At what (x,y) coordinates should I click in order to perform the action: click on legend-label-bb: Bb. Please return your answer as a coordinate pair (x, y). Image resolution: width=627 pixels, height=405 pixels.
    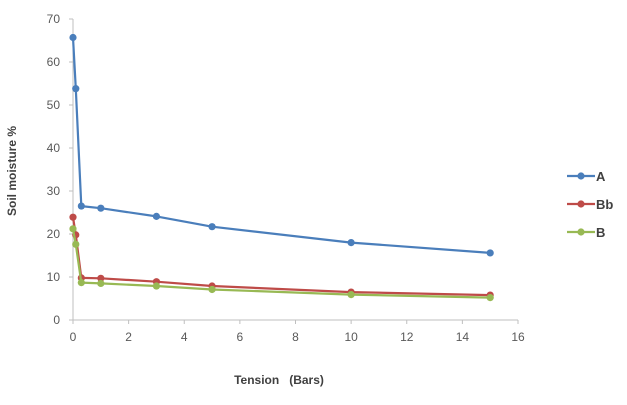
    Looking at the image, I should click on (604, 204).